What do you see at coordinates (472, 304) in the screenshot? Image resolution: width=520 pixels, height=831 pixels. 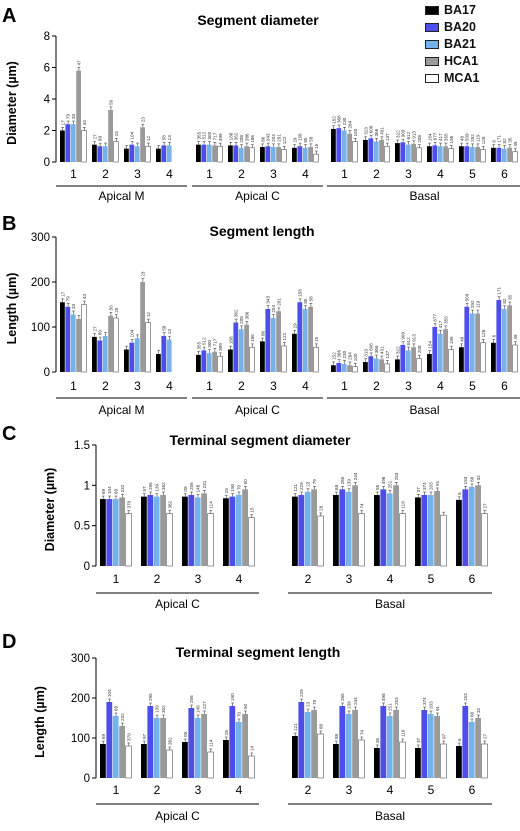 I see `data-label: 292` at bounding box center [472, 304].